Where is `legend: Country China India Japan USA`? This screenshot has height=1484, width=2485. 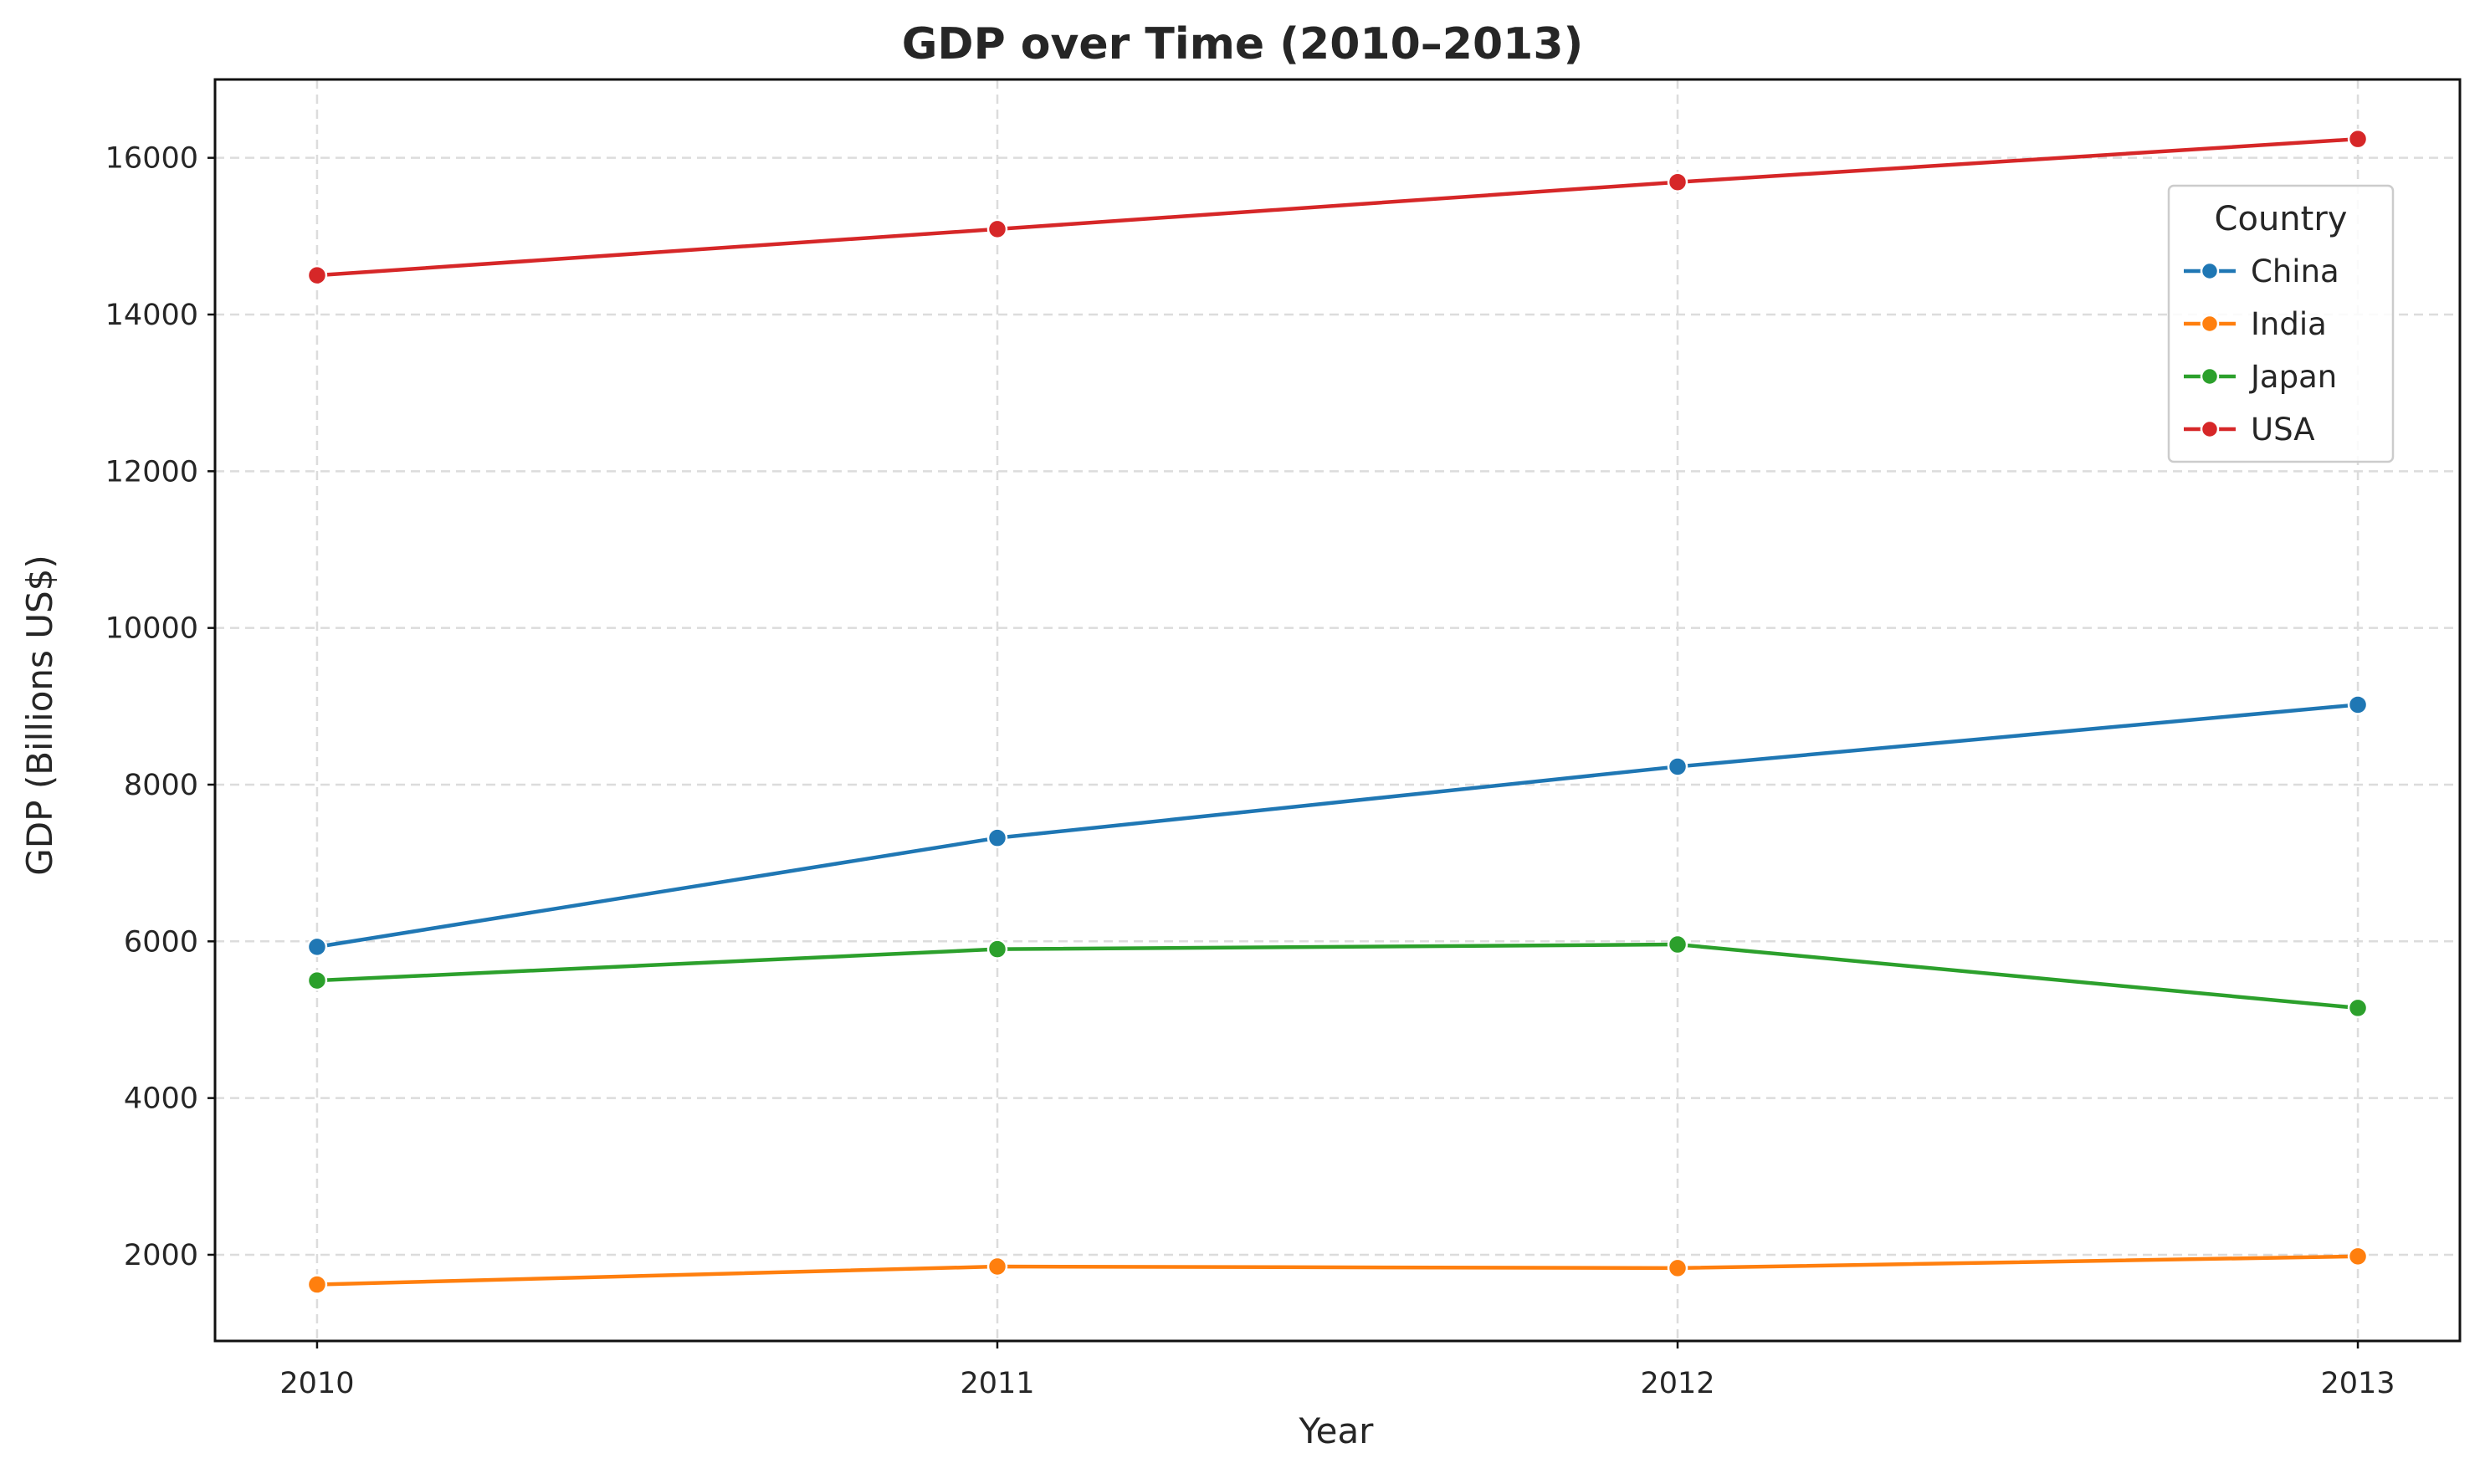 legend: Country China India Japan USA is located at coordinates (2281, 323).